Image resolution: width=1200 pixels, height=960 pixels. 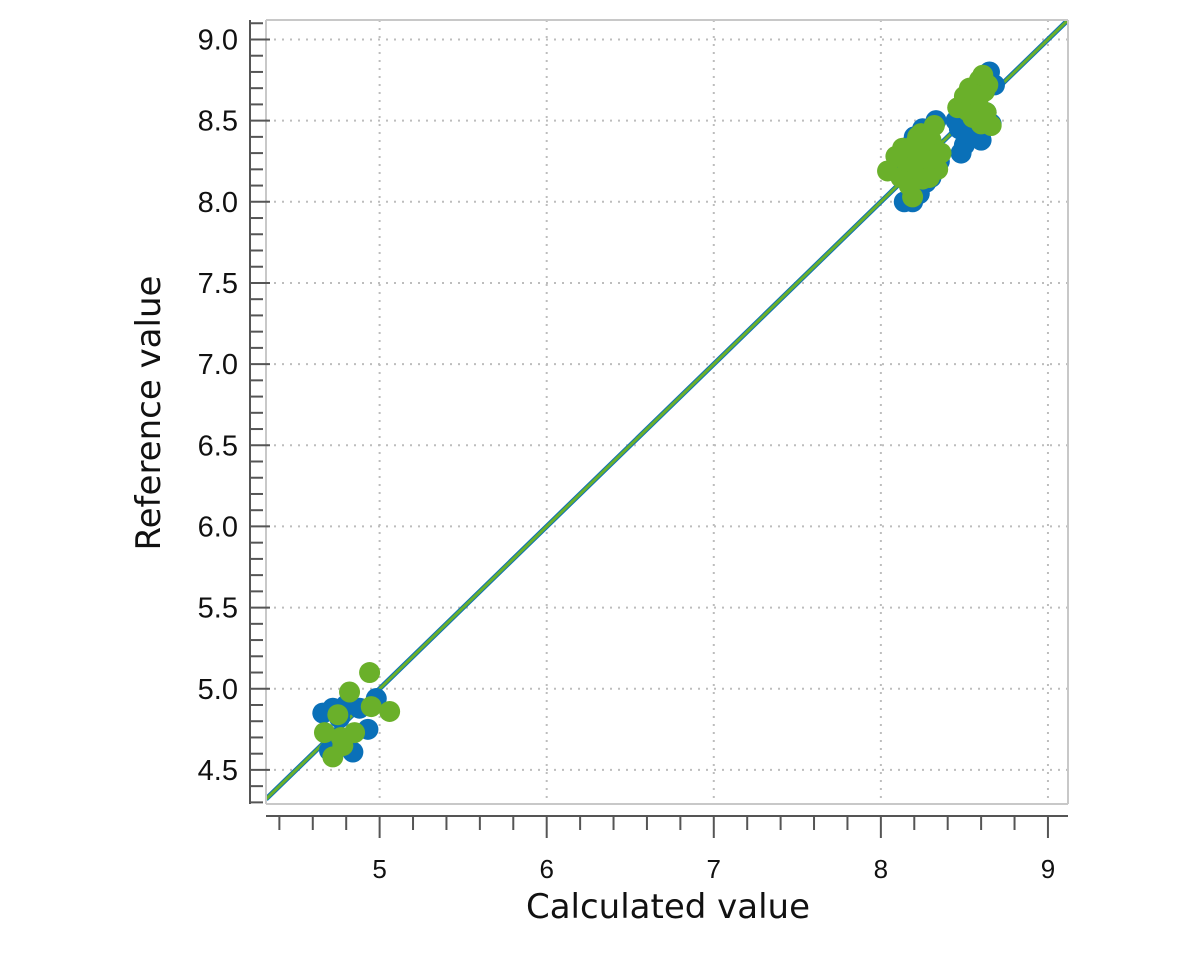 I want to click on y-tick-label: 5.0, so click(x=218, y=690).